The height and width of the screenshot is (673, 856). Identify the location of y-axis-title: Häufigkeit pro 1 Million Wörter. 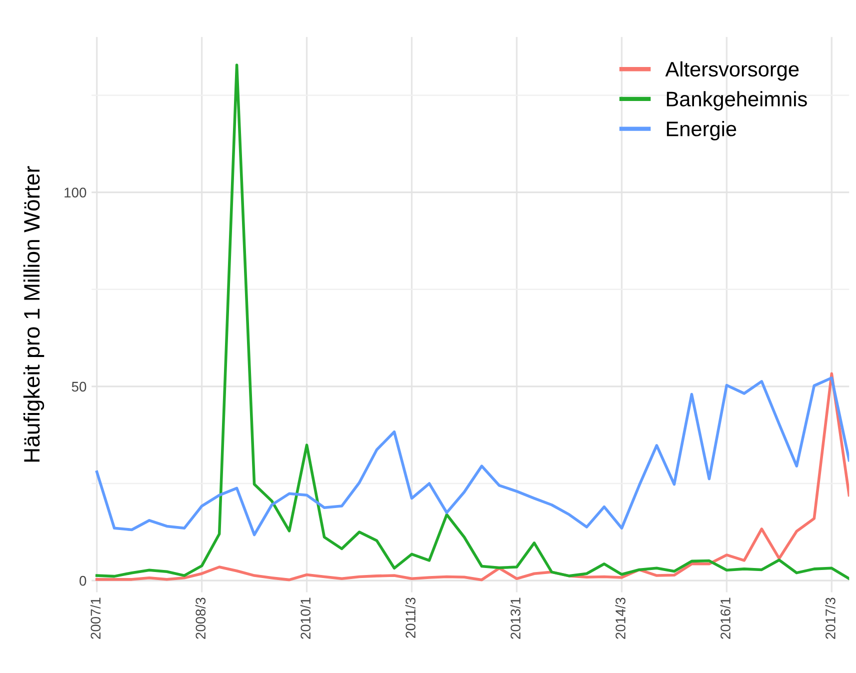
(33, 314).